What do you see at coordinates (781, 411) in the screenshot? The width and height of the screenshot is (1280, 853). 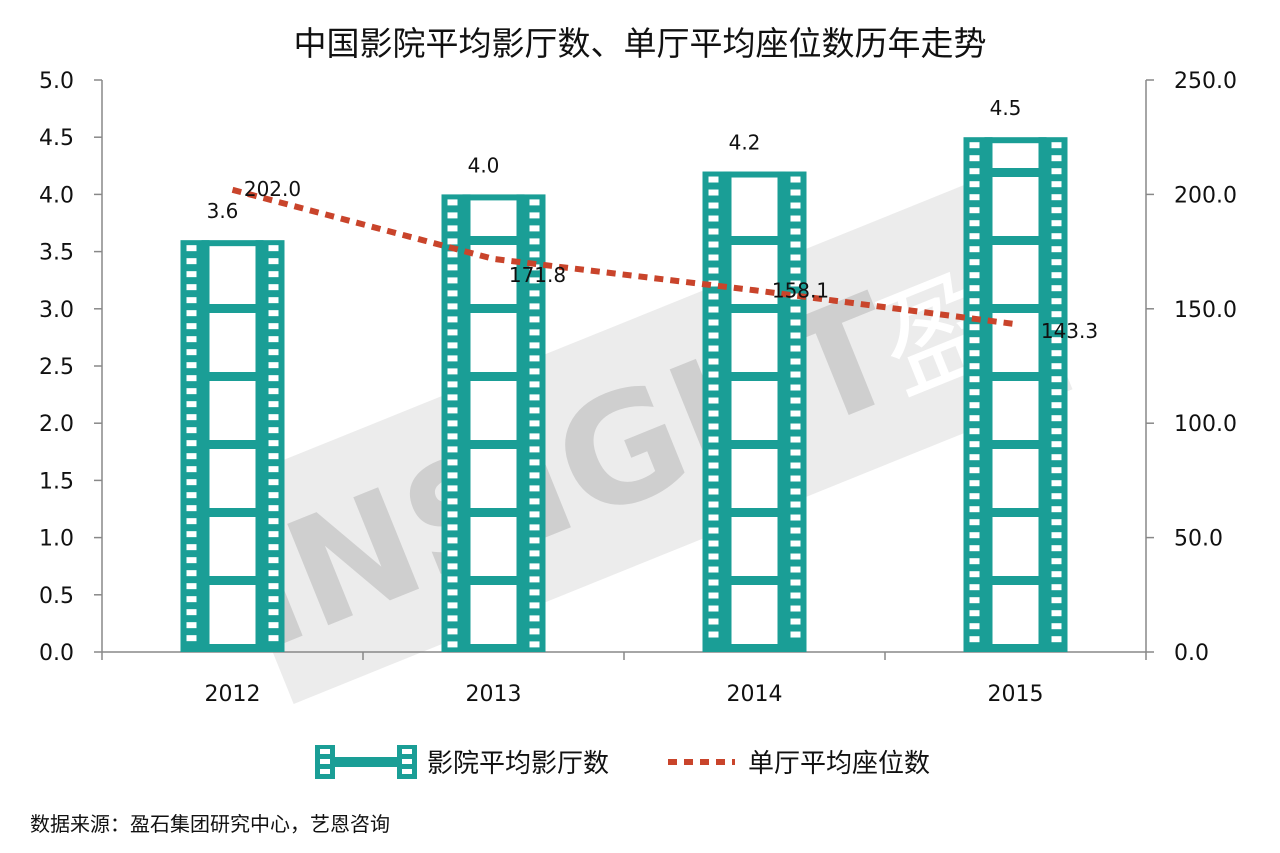 I see `film-edge-right` at bounding box center [781, 411].